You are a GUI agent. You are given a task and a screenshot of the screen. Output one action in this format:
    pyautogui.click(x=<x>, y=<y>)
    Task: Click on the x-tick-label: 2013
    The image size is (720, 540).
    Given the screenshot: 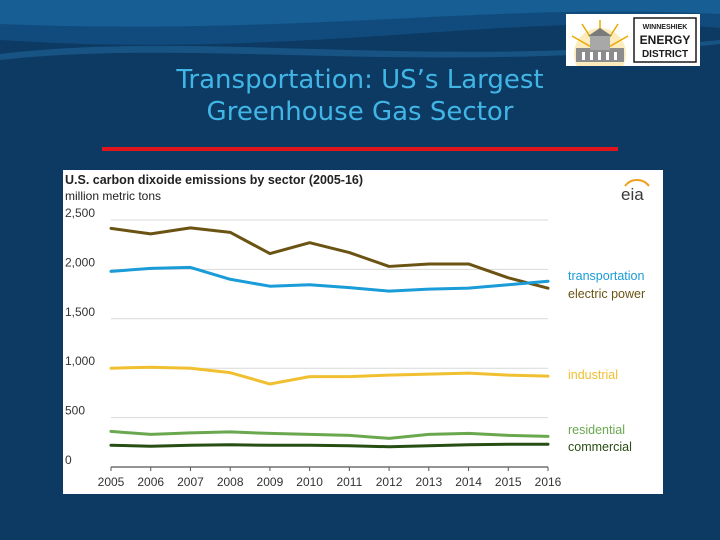 What is the action you would take?
    pyautogui.click(x=428, y=482)
    